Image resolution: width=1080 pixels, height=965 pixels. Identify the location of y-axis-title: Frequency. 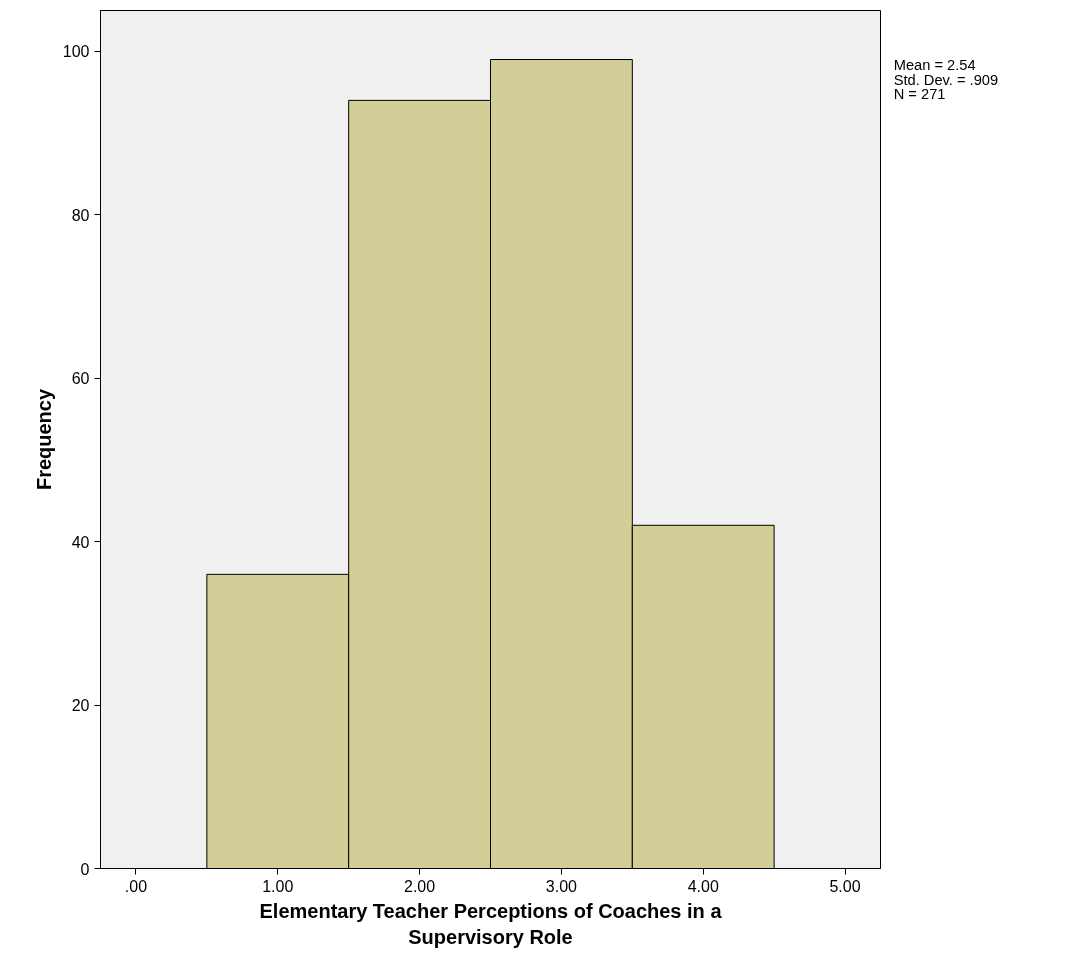
(43, 439).